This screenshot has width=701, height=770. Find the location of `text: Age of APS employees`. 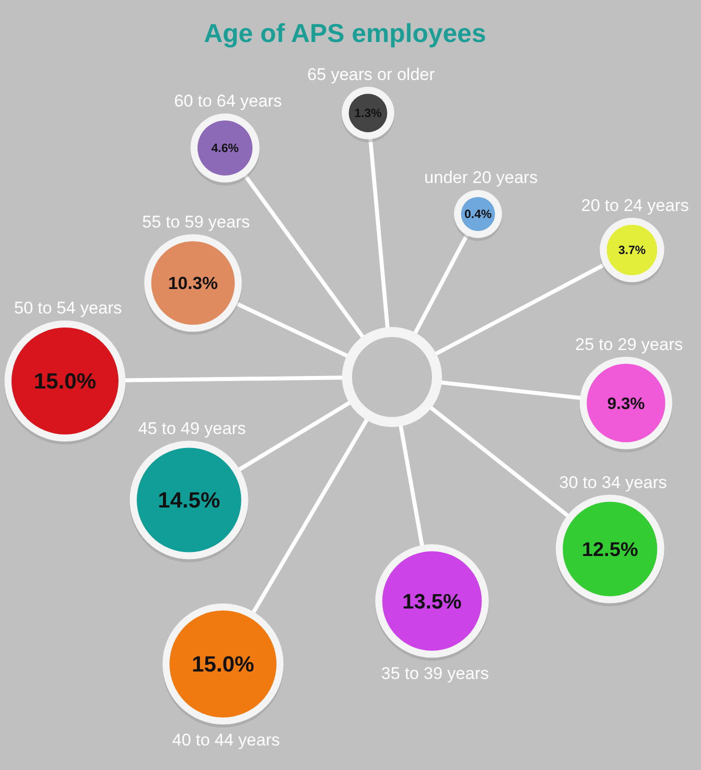

text: Age of APS employees is located at coordinates (345, 33).